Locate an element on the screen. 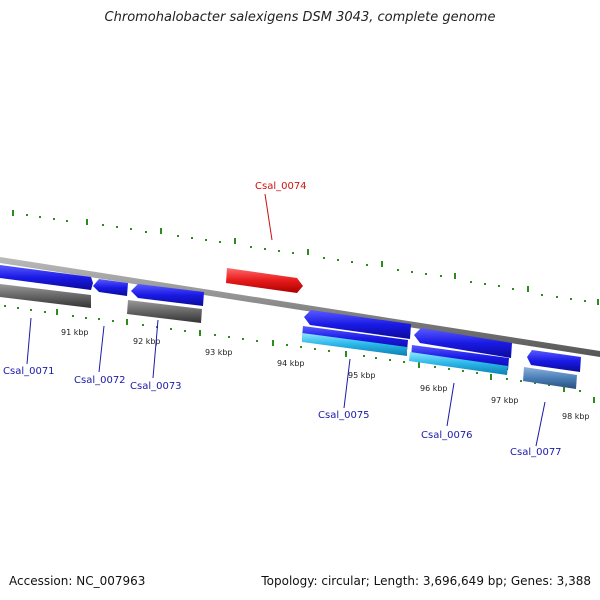  kbp-label: 97 kbp is located at coordinates (505, 400).